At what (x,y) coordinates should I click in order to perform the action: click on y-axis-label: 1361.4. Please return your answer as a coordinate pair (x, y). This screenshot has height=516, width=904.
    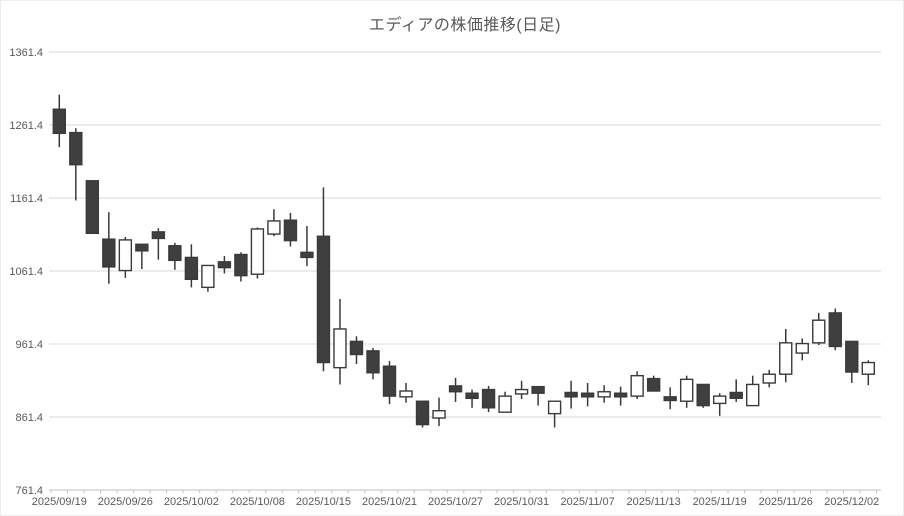
    Looking at the image, I should click on (26, 53).